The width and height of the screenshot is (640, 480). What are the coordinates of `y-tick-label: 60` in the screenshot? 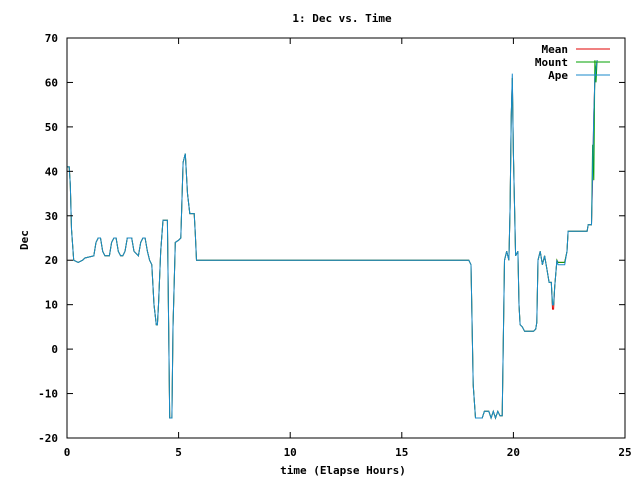 It's located at (51, 82).